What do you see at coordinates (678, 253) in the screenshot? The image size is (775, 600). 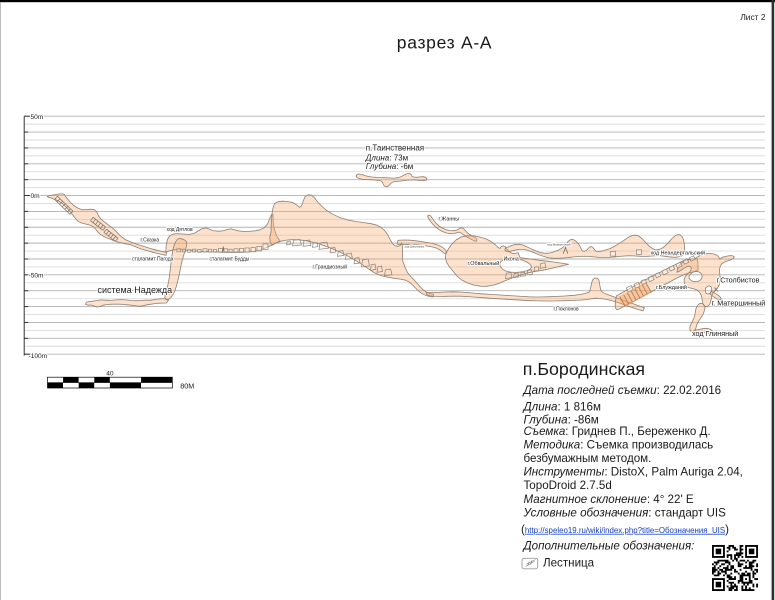 I see `svg-text: ход Неандертальский` at bounding box center [678, 253].